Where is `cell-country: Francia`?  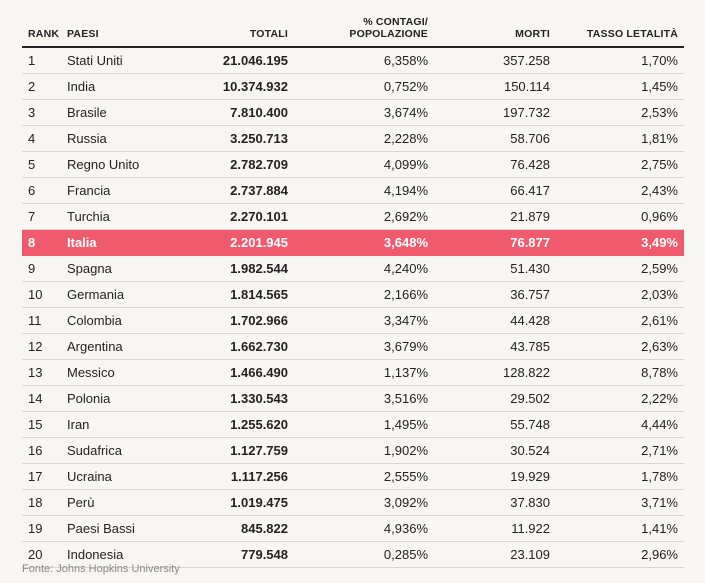
cell-country: Francia is located at coordinates (117, 190).